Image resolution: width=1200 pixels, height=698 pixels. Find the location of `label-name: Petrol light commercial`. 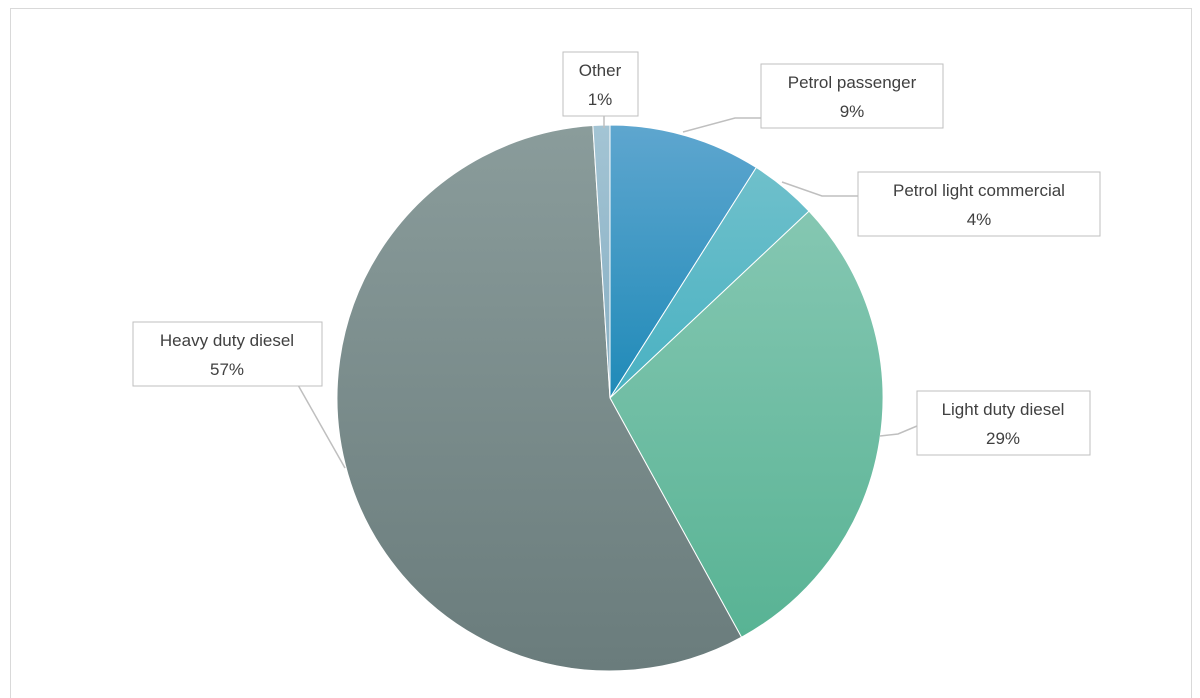

label-name: Petrol light commercial is located at coordinates (979, 190).